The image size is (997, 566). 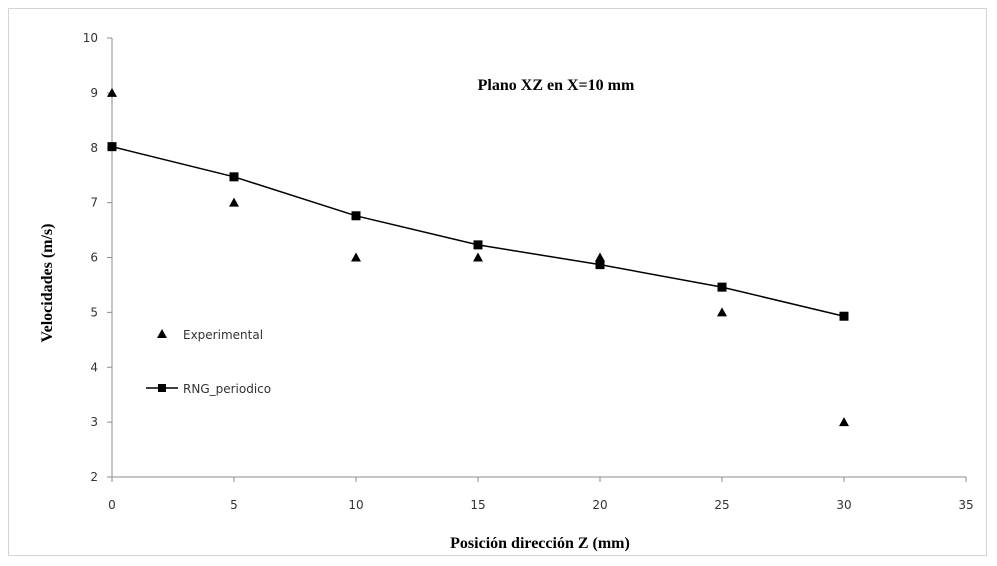 I want to click on y-tick-label: 9, so click(x=94, y=93).